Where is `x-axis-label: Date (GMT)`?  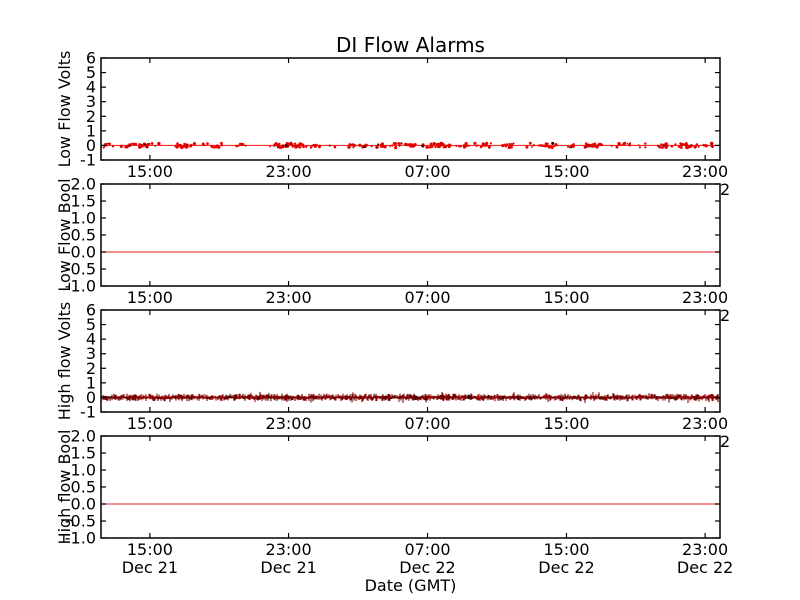
x-axis-label: Date (GMT) is located at coordinates (410, 585).